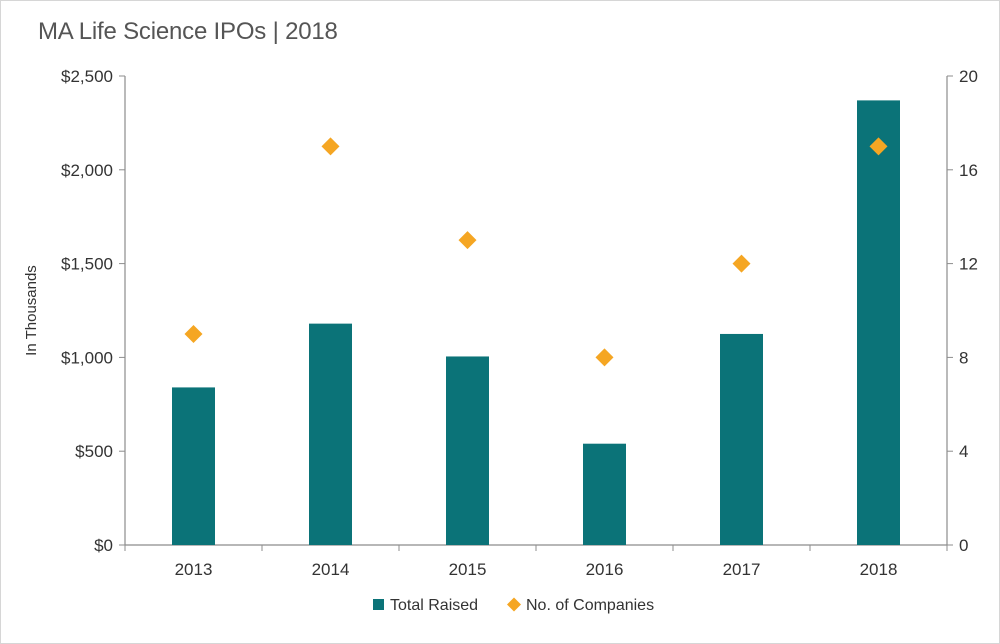 The height and width of the screenshot is (644, 1000). I want to click on legend-swatch-total-raised, so click(378, 604).